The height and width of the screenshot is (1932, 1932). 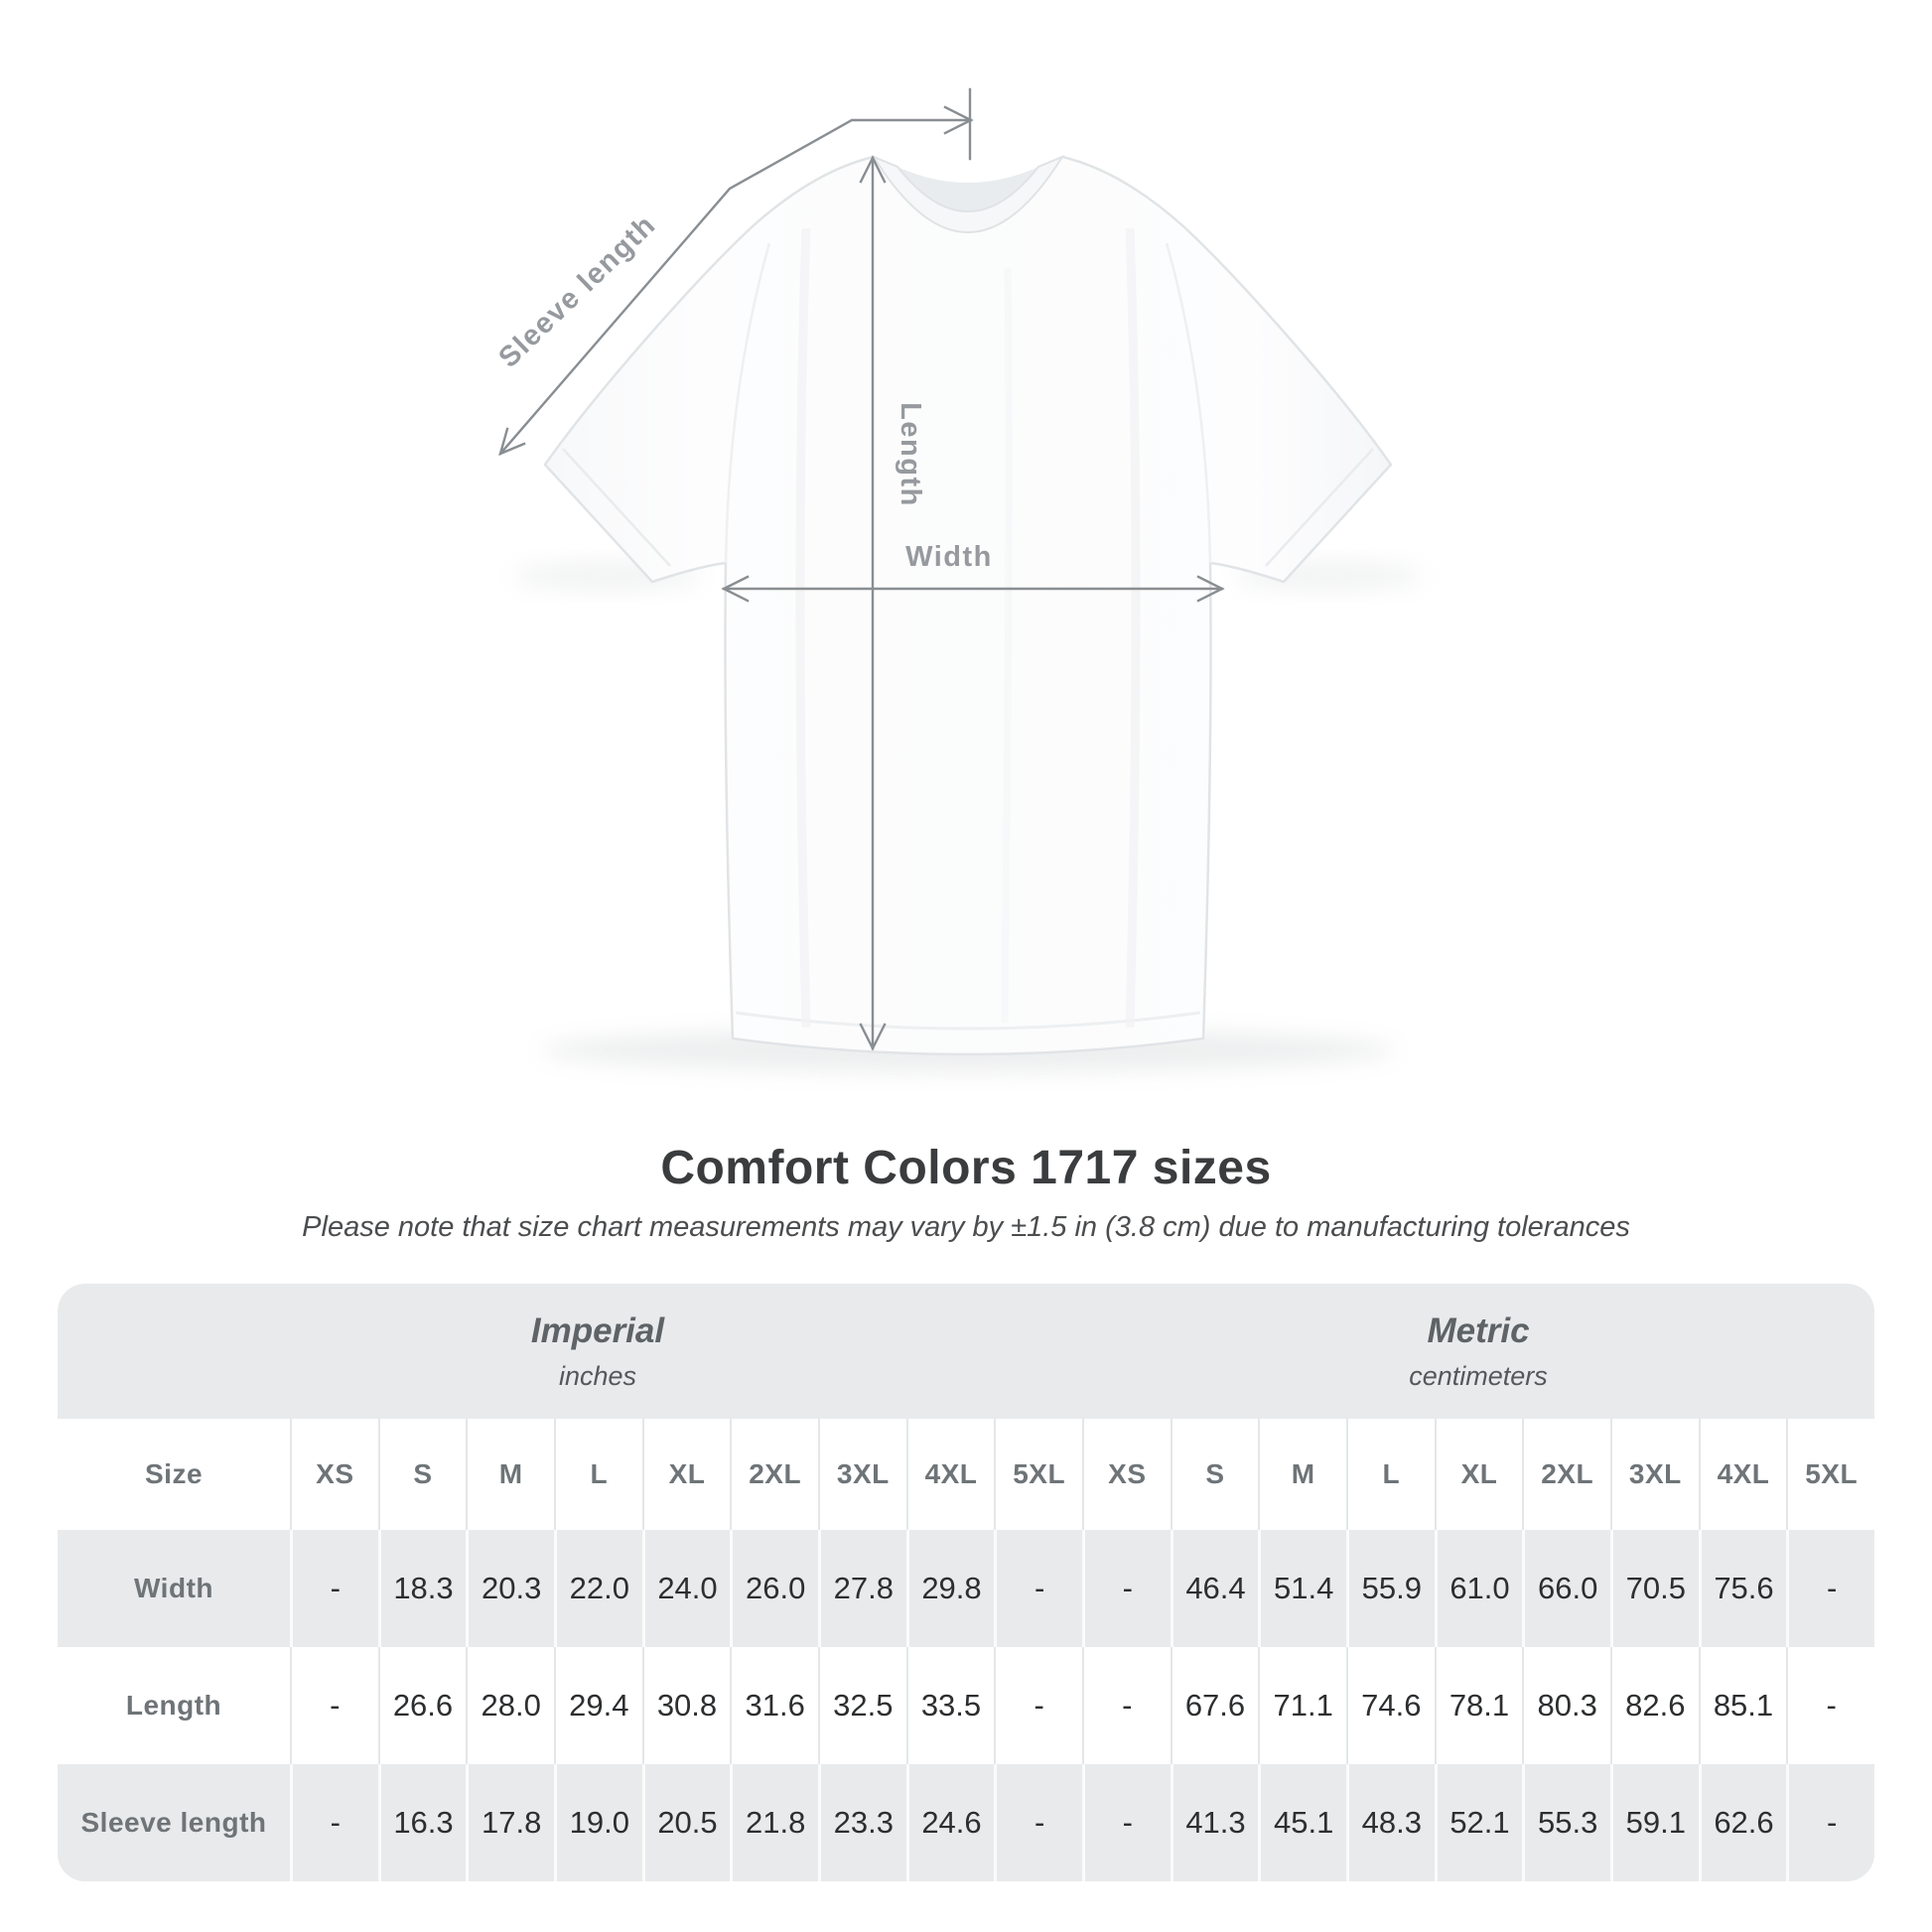 What do you see at coordinates (968, 194) in the screenshot?
I see `tshirt-collar-ribbing` at bounding box center [968, 194].